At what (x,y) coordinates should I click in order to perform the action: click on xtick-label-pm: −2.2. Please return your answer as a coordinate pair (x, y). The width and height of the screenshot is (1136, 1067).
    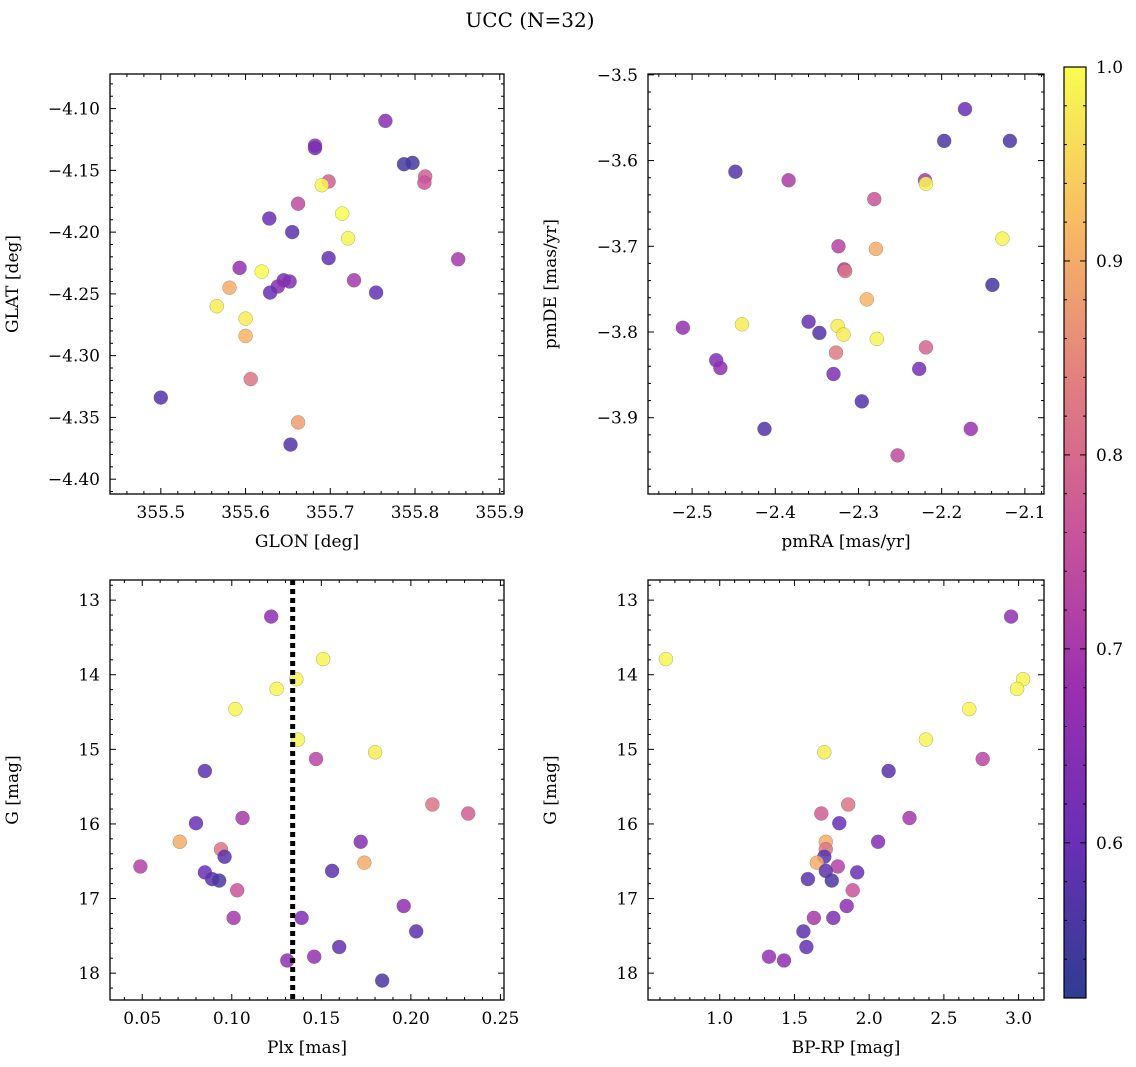
    Looking at the image, I should click on (941, 513).